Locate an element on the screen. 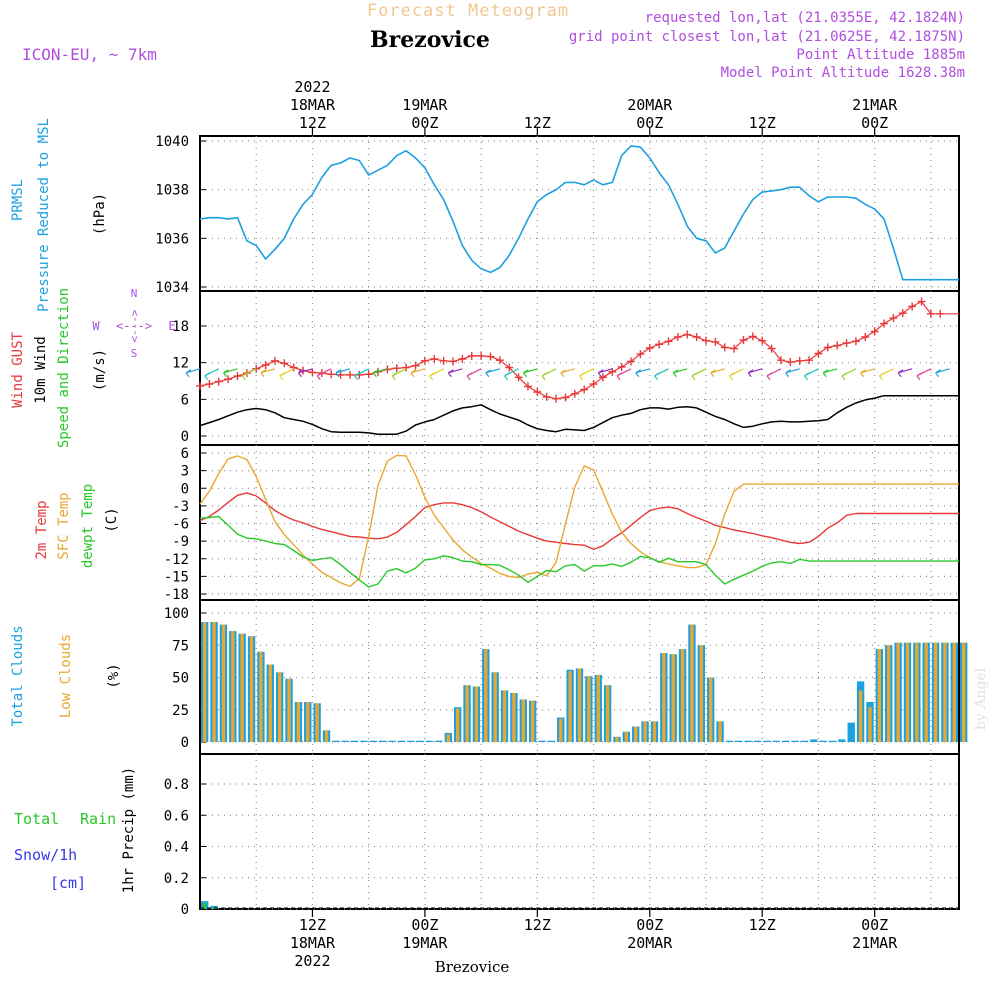 The height and width of the screenshot is (1005, 1000). precip-tick-label: 0.4 is located at coordinates (176, 848).